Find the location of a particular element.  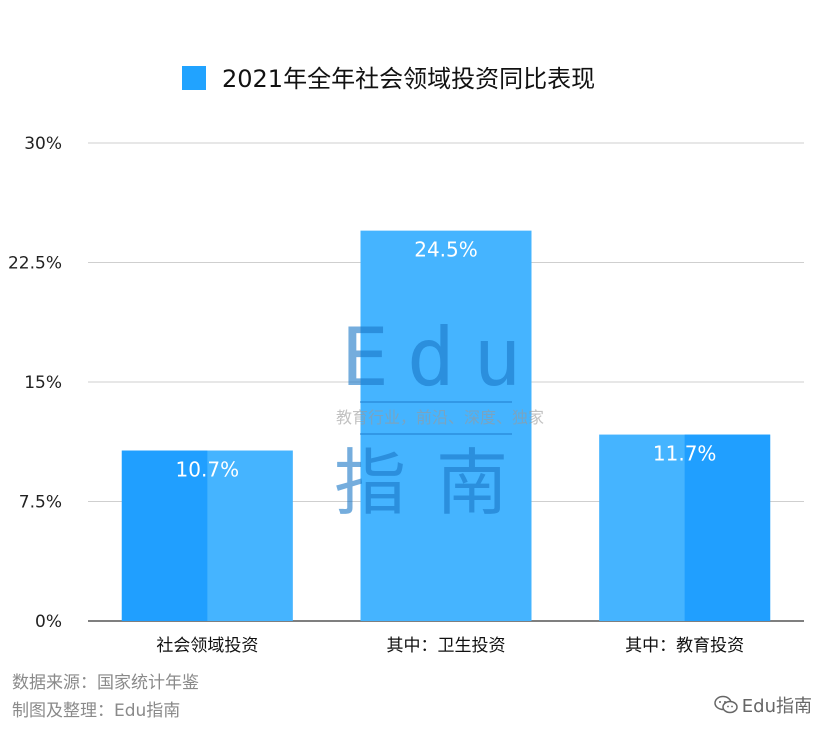

bar-group: 10.7% 社会领域投资 is located at coordinates (207, 553).